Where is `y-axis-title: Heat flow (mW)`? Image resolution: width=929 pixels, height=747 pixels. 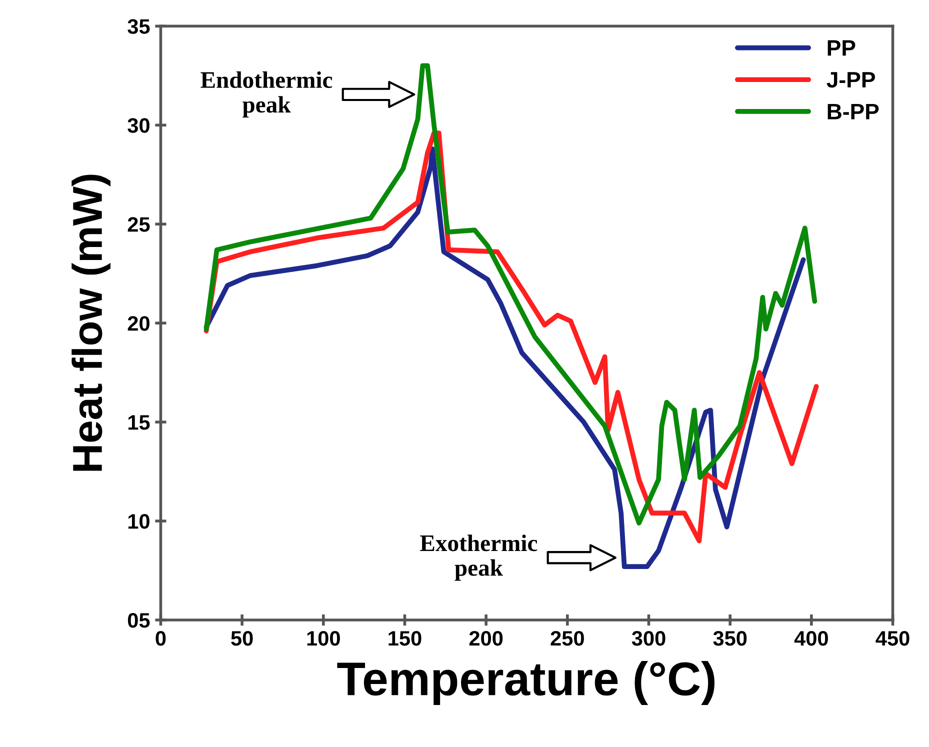
y-axis-title: Heat flow (mW) is located at coordinates (91, 322).